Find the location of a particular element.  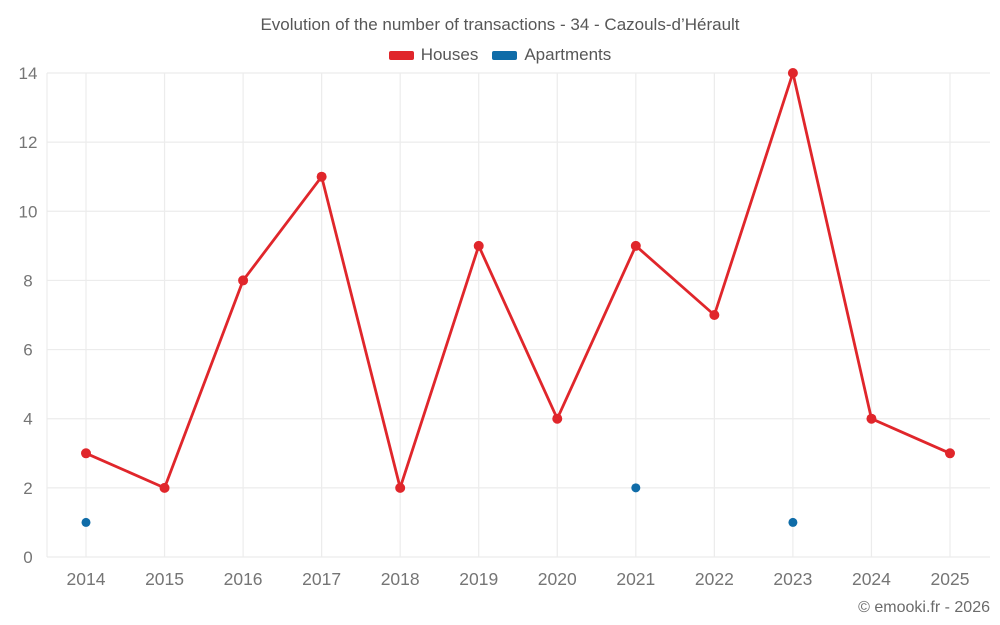

y-tick-label: 0 is located at coordinates (27, 557).